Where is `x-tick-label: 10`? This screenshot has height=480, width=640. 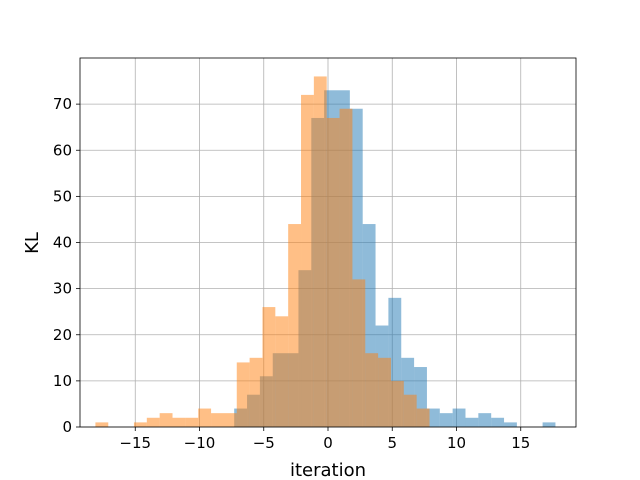
x-tick-label: 10 is located at coordinates (456, 443).